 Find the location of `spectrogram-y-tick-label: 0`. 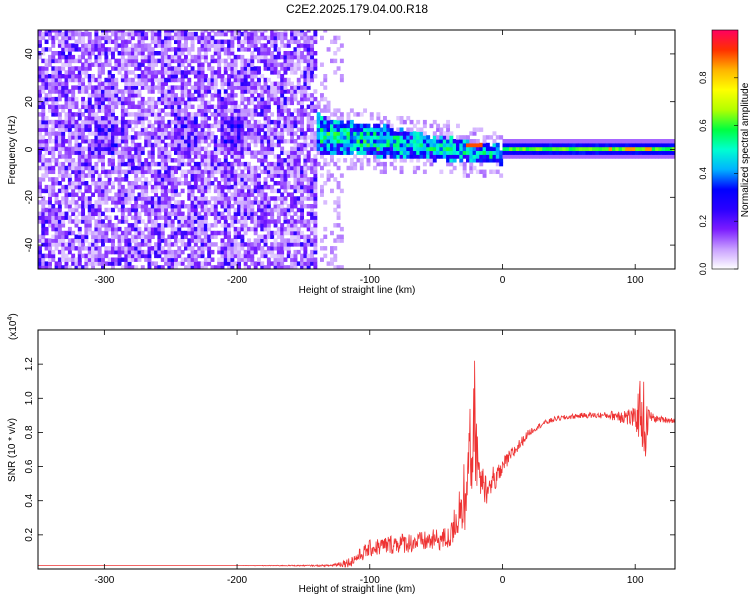

spectrogram-y-tick-label: 0 is located at coordinates (29, 149).